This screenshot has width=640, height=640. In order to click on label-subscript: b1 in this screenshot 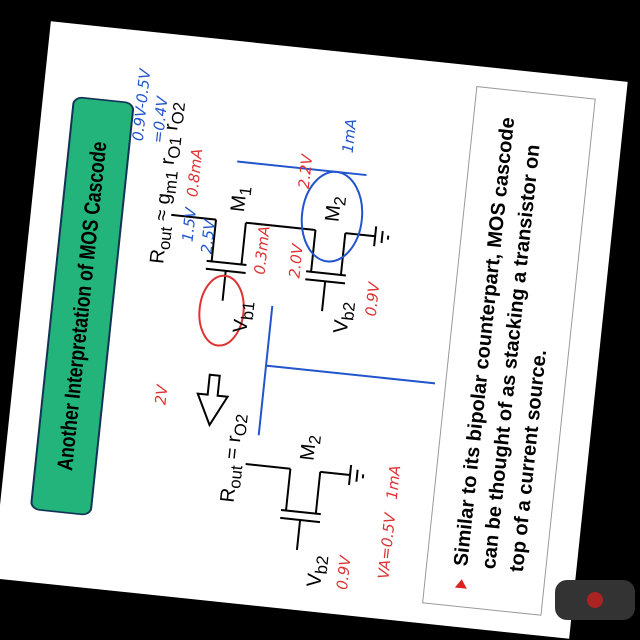, I will do `click(248, 311)`.